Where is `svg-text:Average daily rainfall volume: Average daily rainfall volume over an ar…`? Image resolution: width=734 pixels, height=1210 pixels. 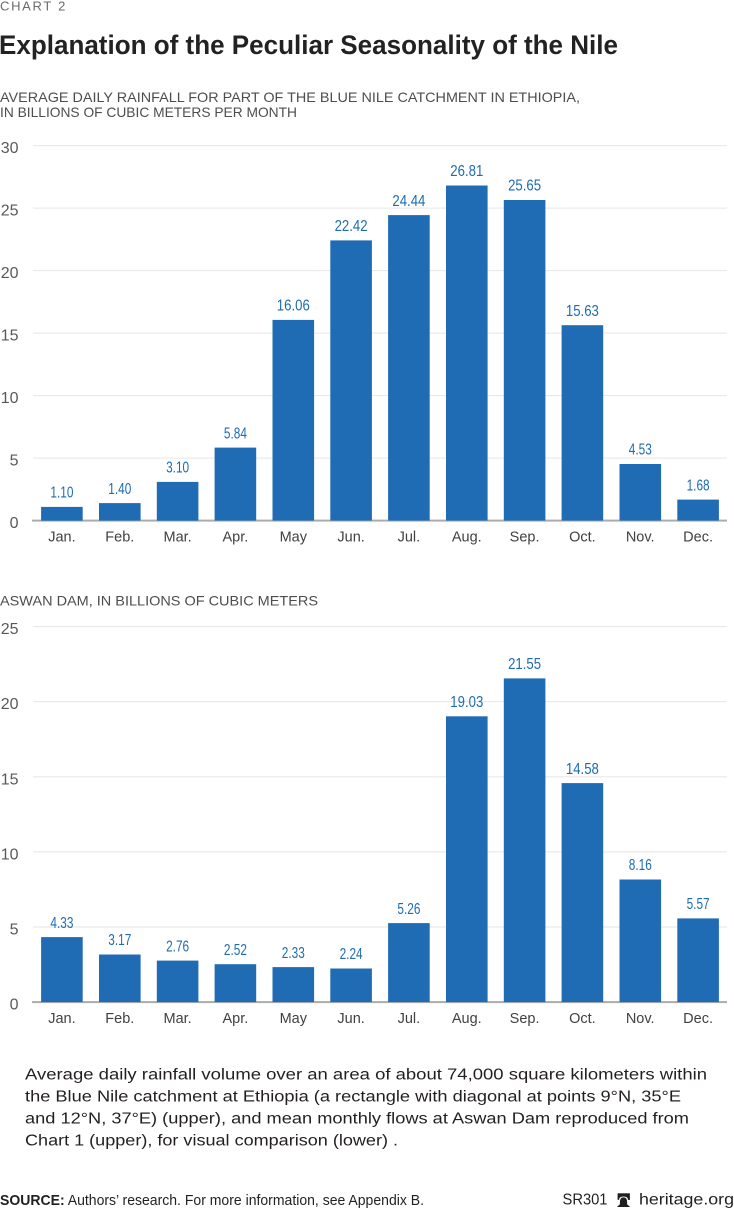
svg-text:Average daily rainfall volume: Average daily rainfall volume over an ar… is located at coordinates (366, 1074).